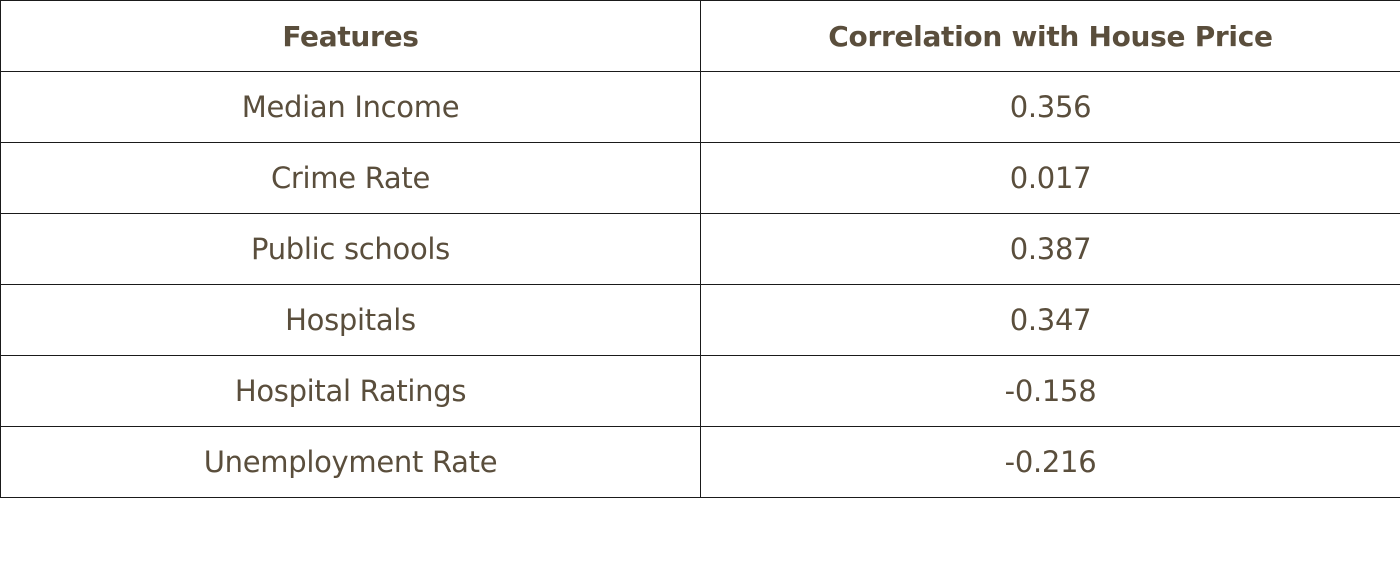 This screenshot has height=577, width=1400. I want to click on correlation-cell: 0.347, so click(1050, 320).